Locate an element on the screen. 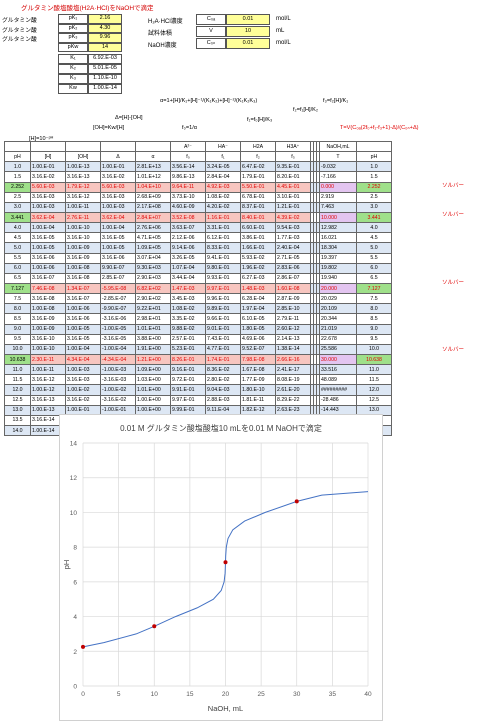 Image resolution: width=480 pixels, height=725 pixels. table-cell: 7.98.E-08 is located at coordinates (258, 359).